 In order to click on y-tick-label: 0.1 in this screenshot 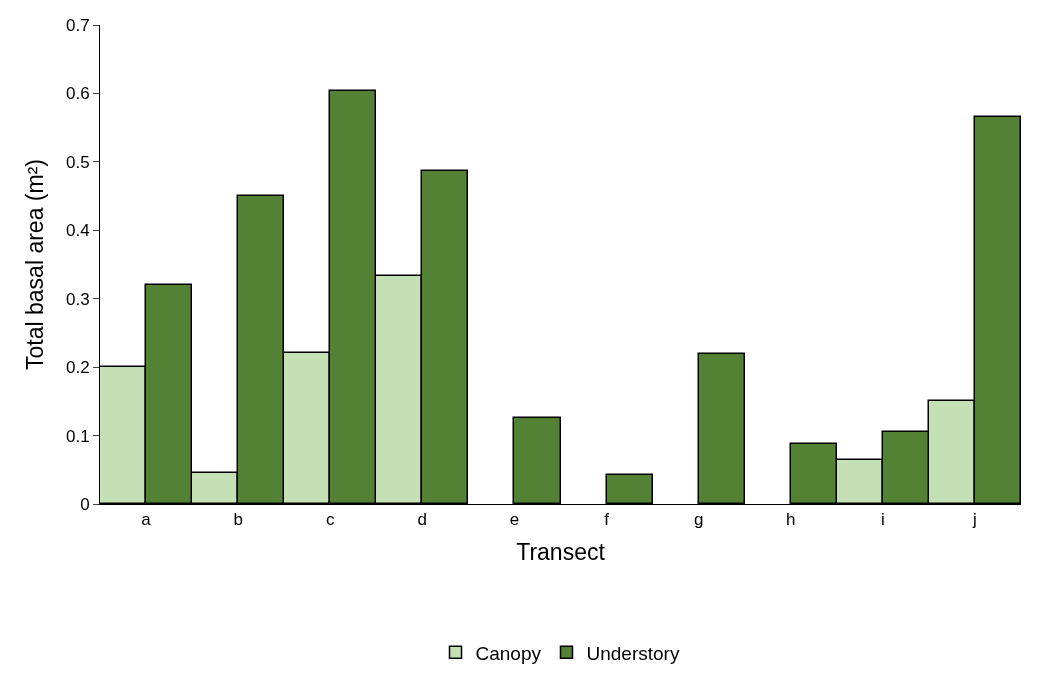, I will do `click(77, 436)`.